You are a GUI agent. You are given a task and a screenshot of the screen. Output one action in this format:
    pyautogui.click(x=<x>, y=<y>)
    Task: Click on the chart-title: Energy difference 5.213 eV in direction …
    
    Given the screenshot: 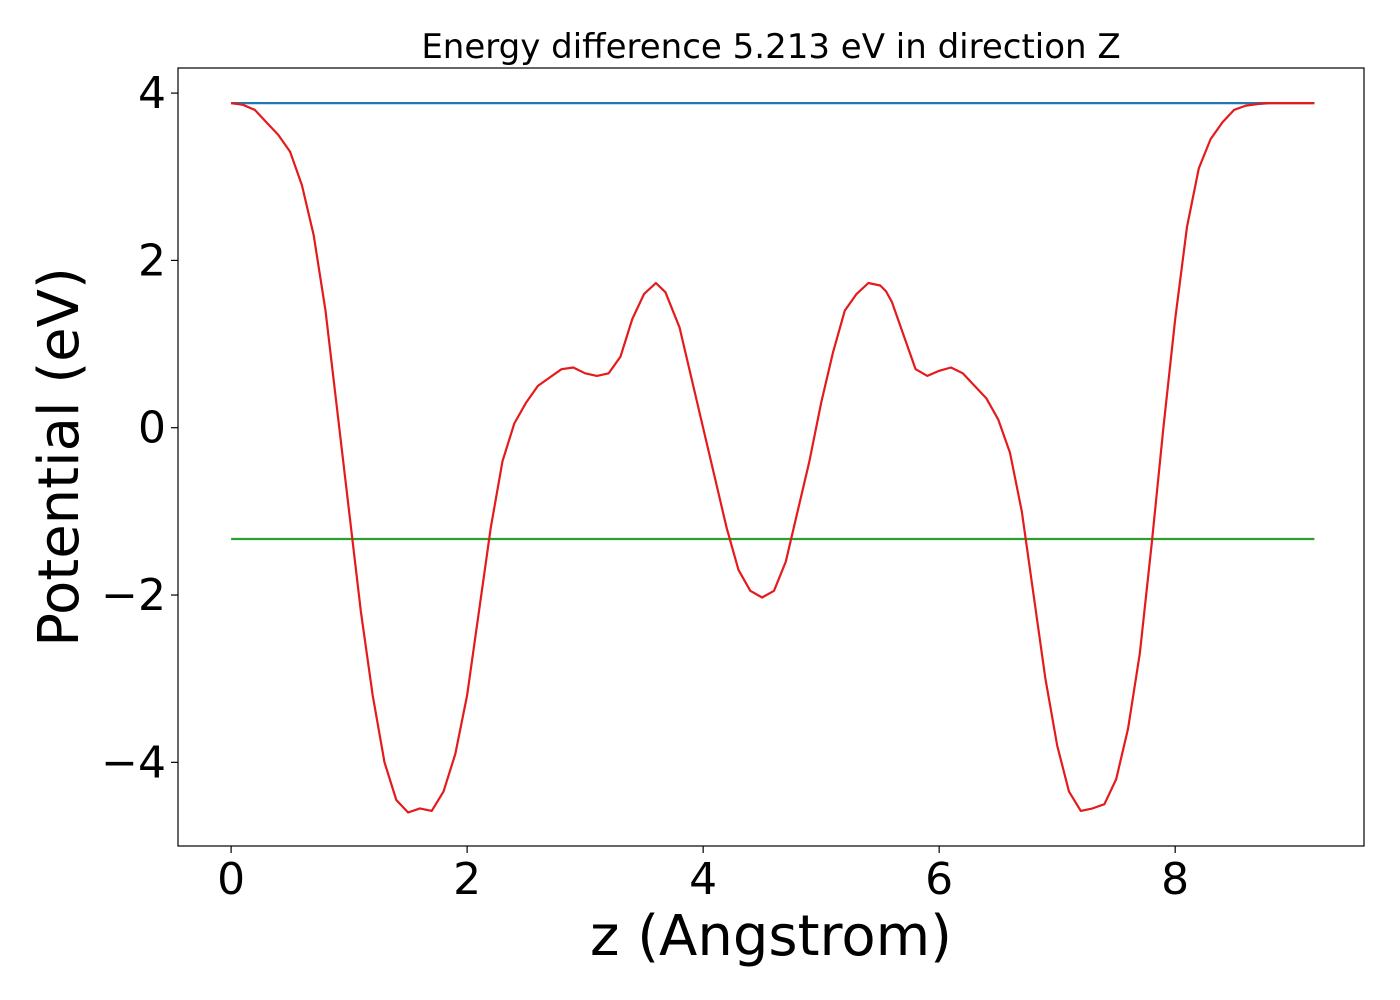 What is the action you would take?
    pyautogui.click(x=770, y=47)
    